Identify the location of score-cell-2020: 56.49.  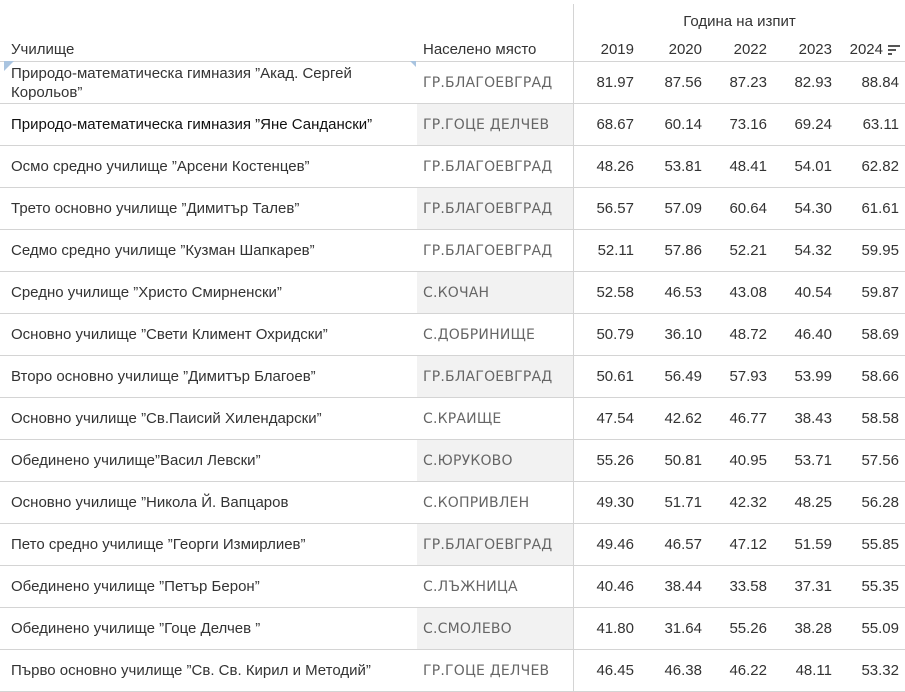
(683, 376).